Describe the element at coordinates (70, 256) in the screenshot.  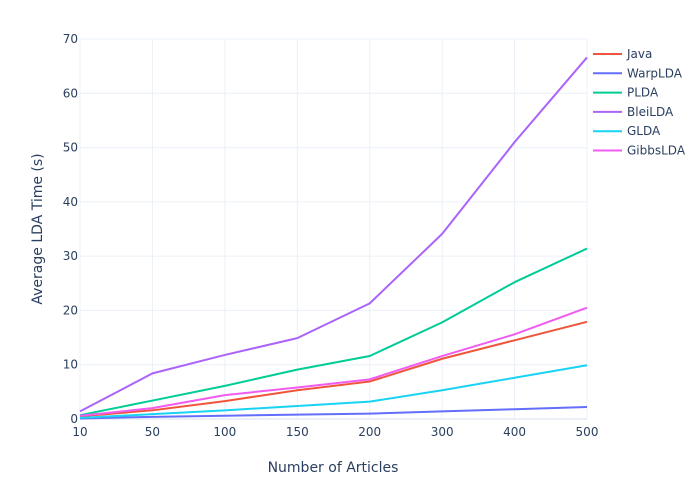
I see `y-tick-label: 30` at that location.